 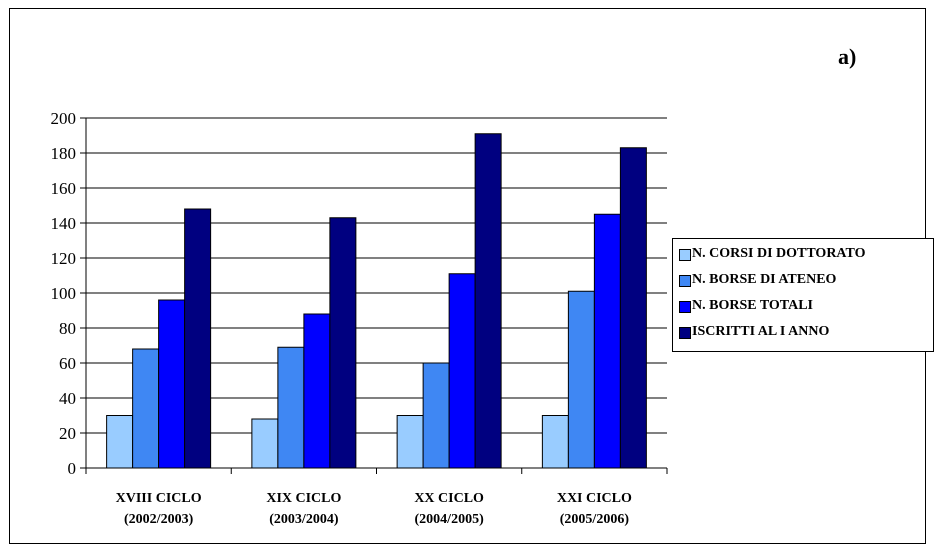 I want to click on x-category-label: (2002/2003), so click(x=159, y=519).